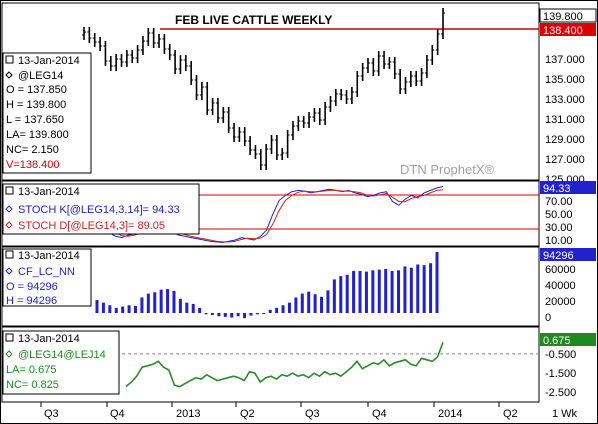 The height and width of the screenshot is (424, 598). What do you see at coordinates (32, 150) in the screenshot?
I see `price-info-net-change: NC= 2.150` at bounding box center [32, 150].